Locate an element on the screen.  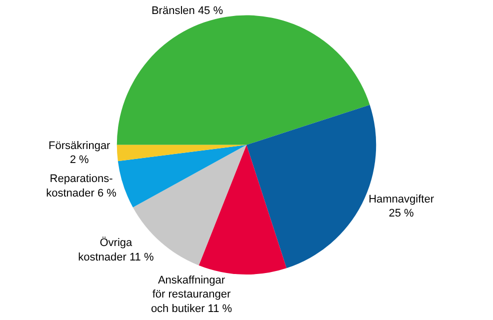
slice-label: Övriga kostnader 11 % is located at coordinates (116, 250).